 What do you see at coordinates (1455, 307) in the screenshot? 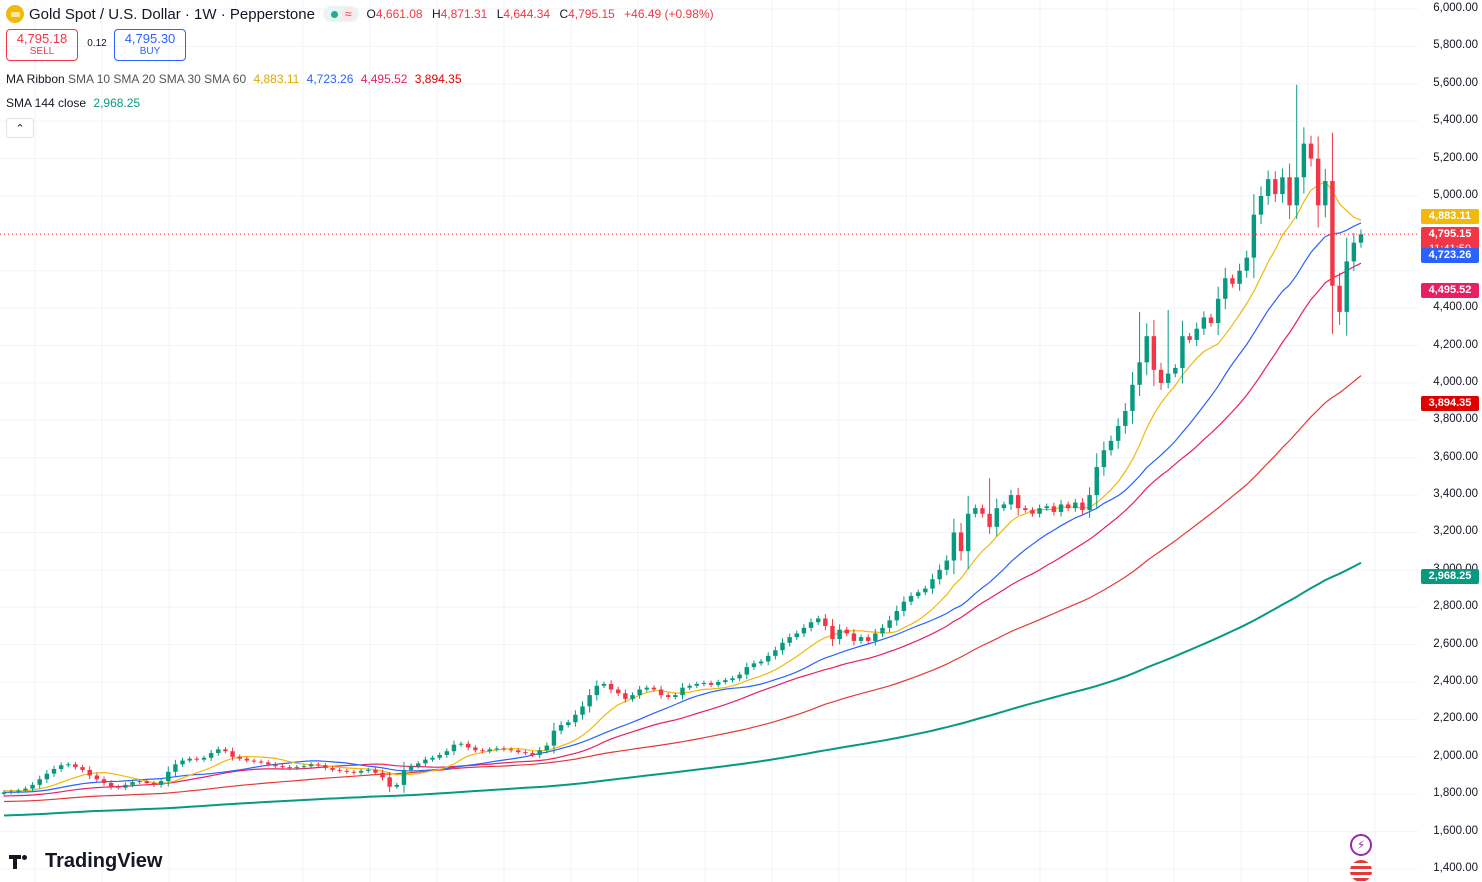
I see `price-axis-tick: 4,400.00` at bounding box center [1455, 307].